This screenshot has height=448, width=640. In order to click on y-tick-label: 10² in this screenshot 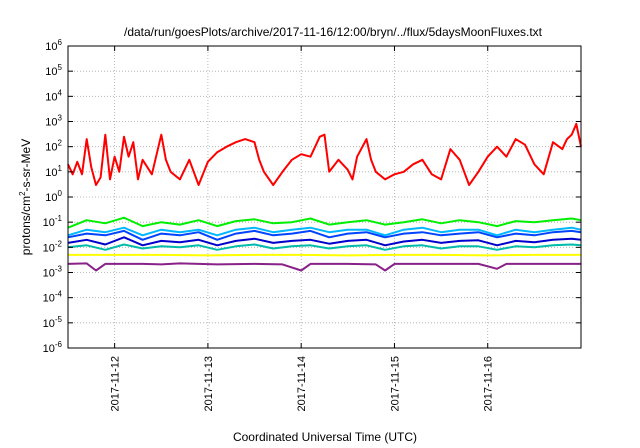, I will do `click(53, 146)`.